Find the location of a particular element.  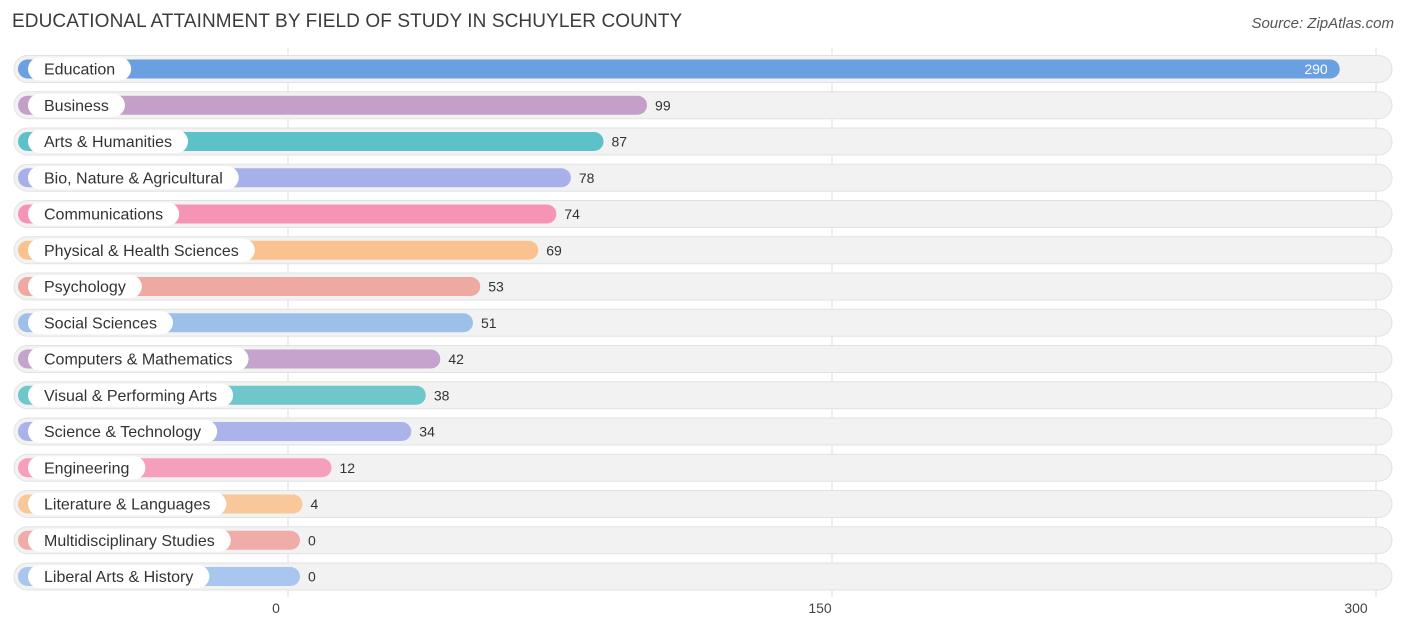

bar-label: Visual & Performing Arts is located at coordinates (130, 396).